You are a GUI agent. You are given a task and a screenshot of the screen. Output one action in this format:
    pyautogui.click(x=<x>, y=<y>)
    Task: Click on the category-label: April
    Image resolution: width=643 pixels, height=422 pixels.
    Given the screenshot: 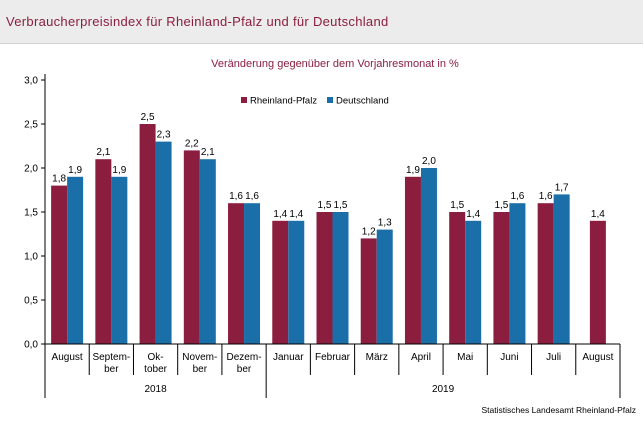 What is the action you would take?
    pyautogui.click(x=421, y=357)
    